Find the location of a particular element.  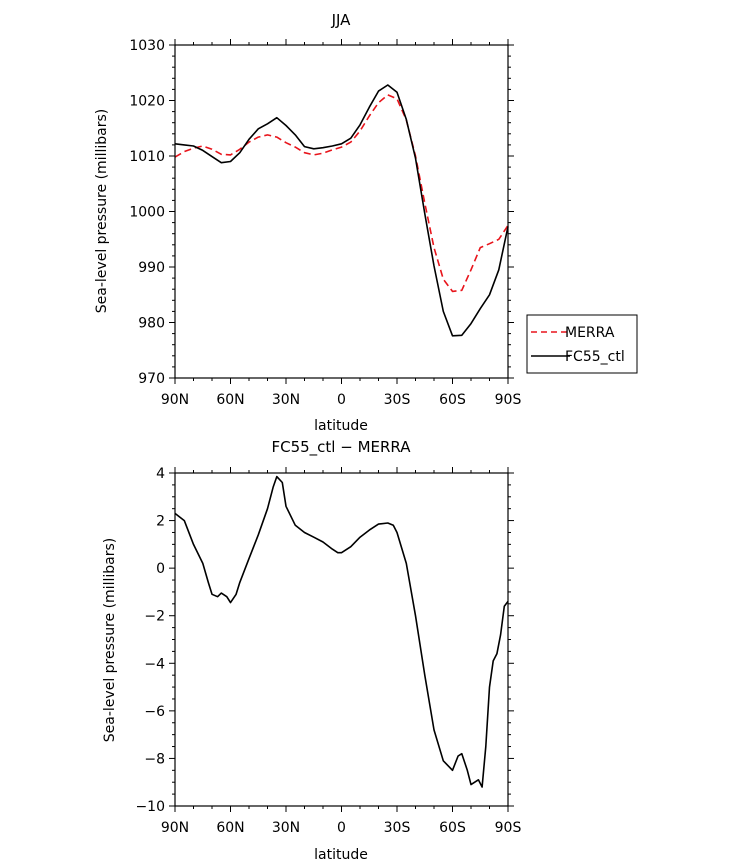

legend: MERRA FC55_ctl is located at coordinates (582, 344).